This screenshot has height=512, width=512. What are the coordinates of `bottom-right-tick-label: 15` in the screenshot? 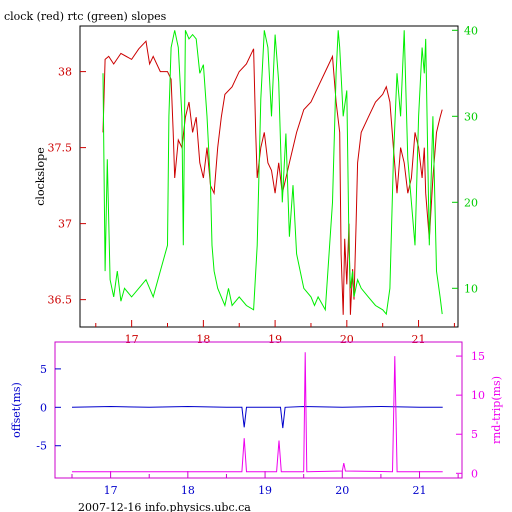 It's located at (478, 356).